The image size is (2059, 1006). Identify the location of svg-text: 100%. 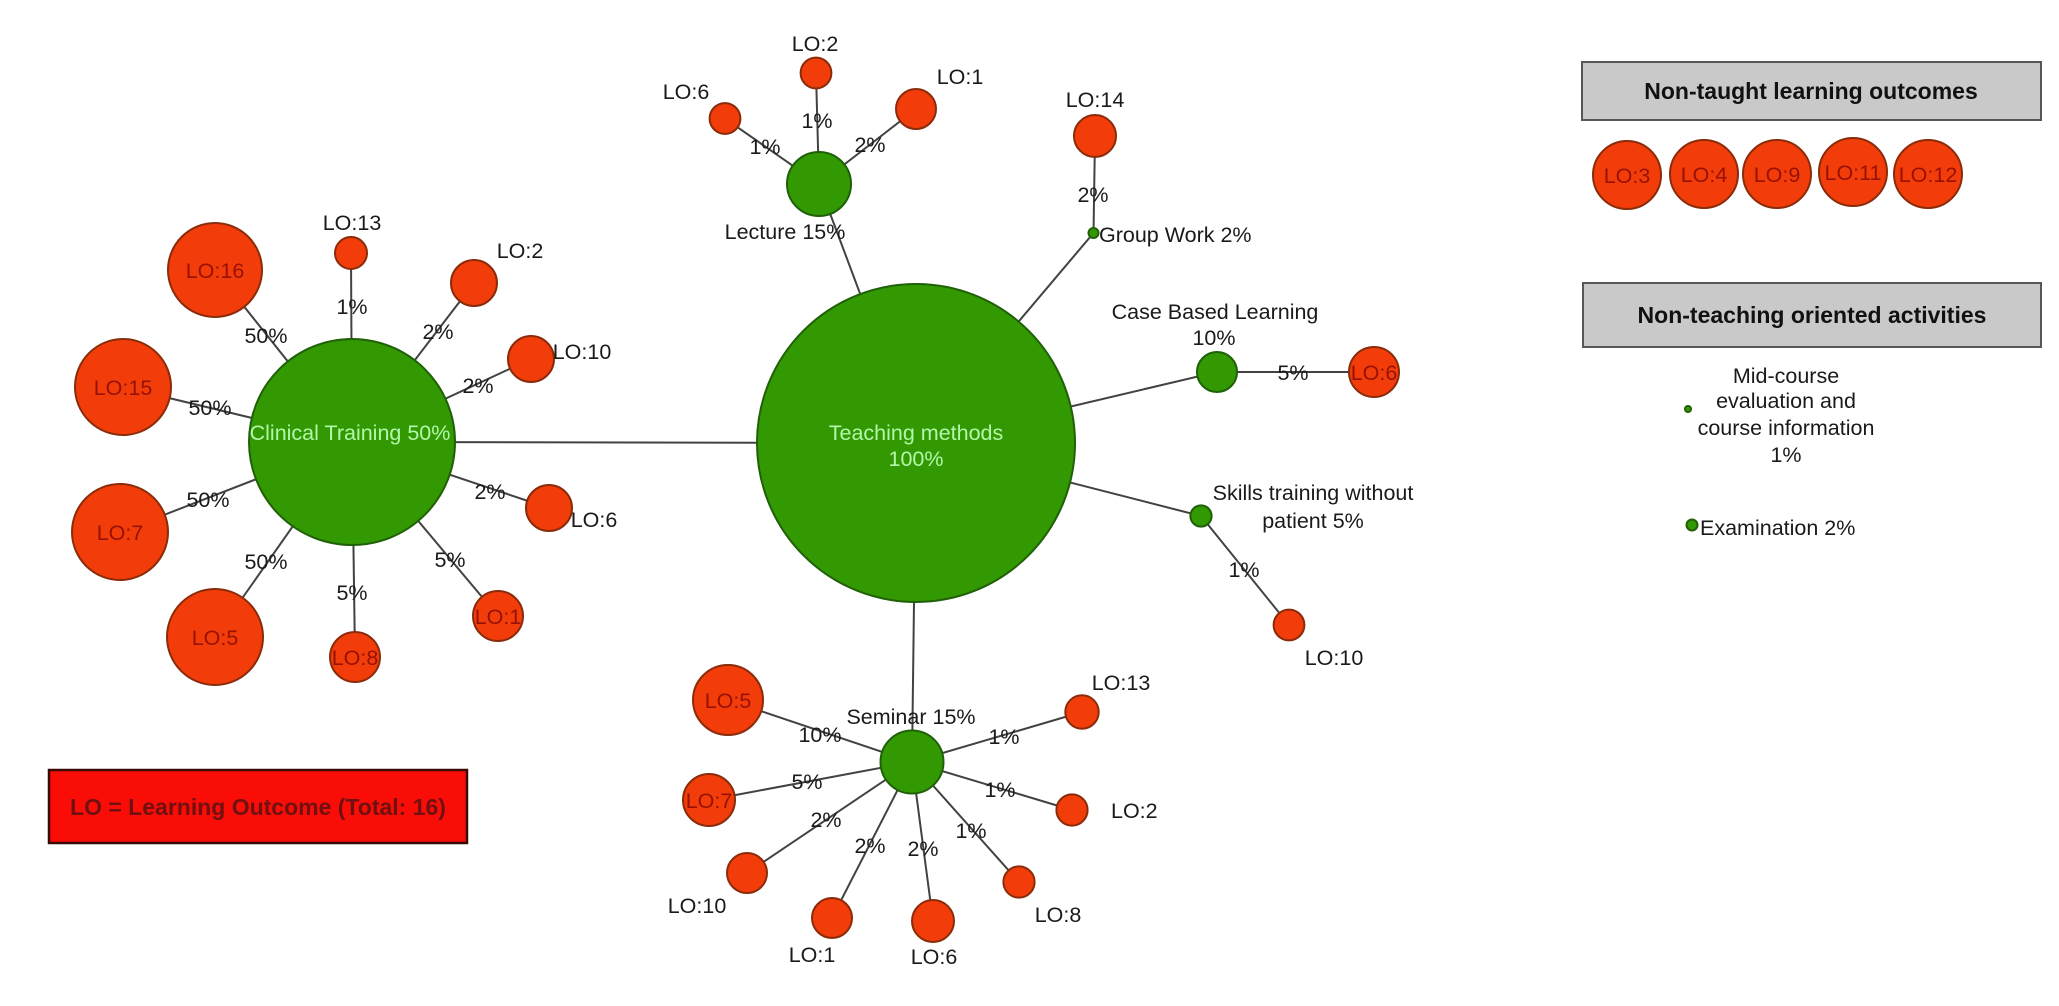
(916, 459).